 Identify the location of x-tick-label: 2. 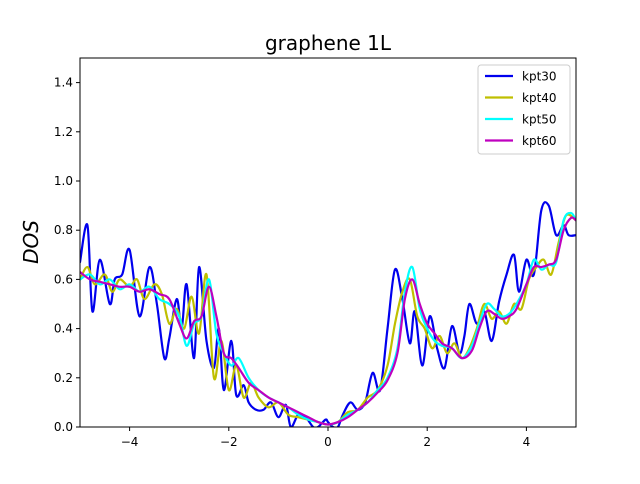
(427, 442).